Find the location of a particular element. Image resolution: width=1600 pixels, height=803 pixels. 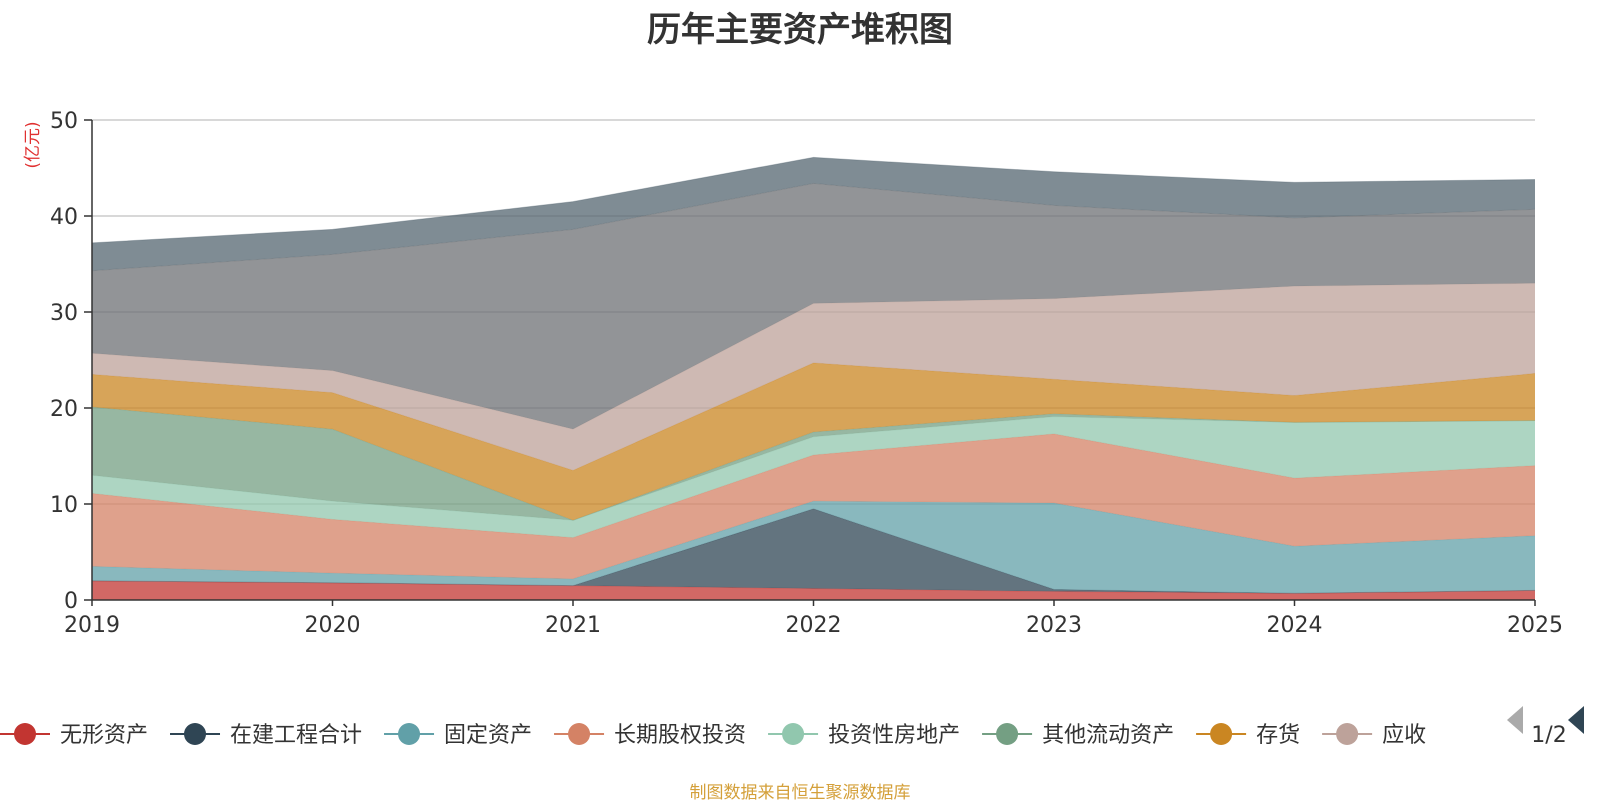

x-tick-label: 2023 is located at coordinates (1054, 625).